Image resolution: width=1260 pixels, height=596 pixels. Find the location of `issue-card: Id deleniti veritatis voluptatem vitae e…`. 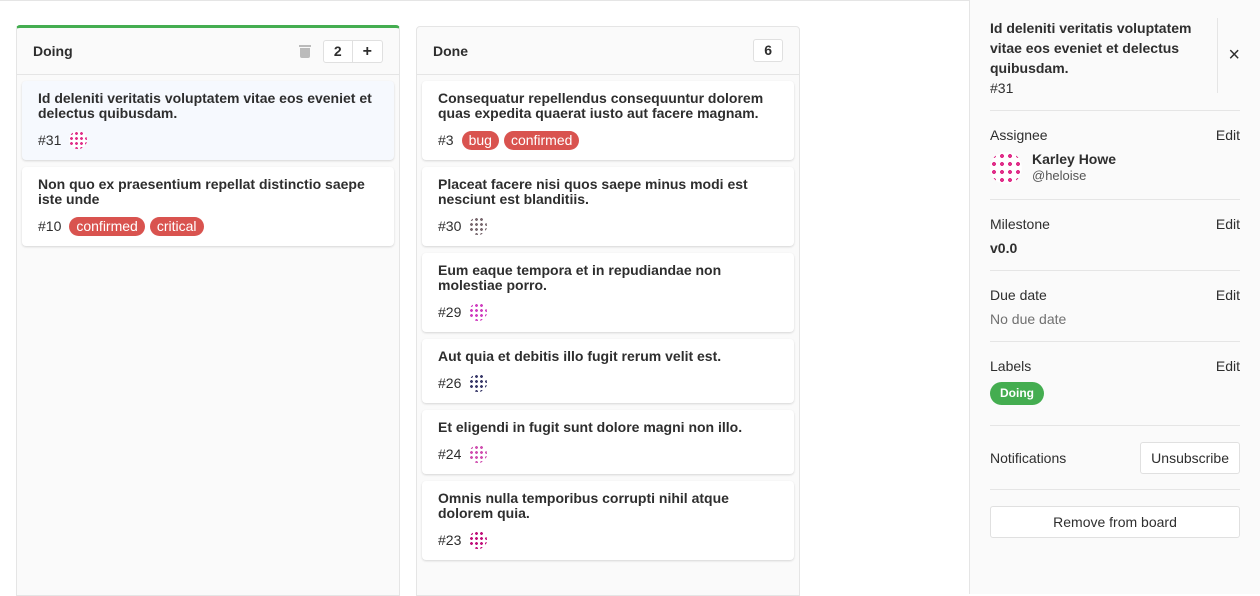

issue-card: Id deleniti veritatis voluptatem vitae e… is located at coordinates (208, 120).